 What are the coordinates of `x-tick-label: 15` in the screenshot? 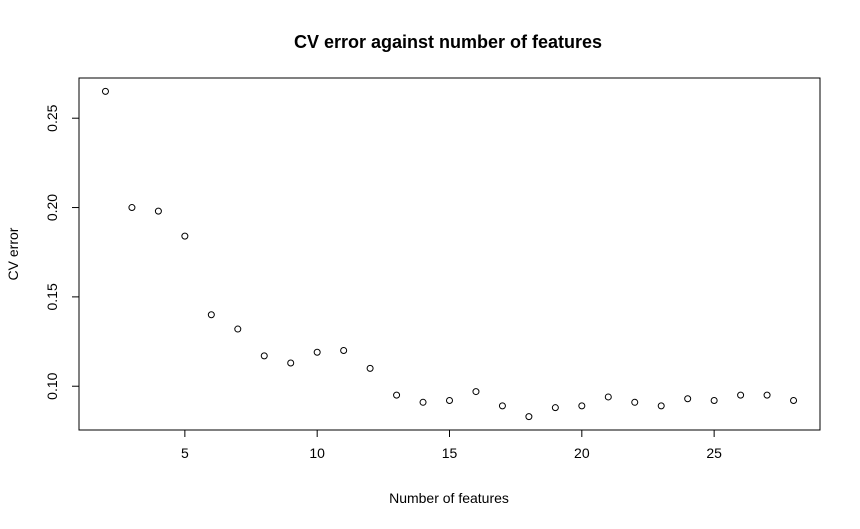 It's located at (450, 453).